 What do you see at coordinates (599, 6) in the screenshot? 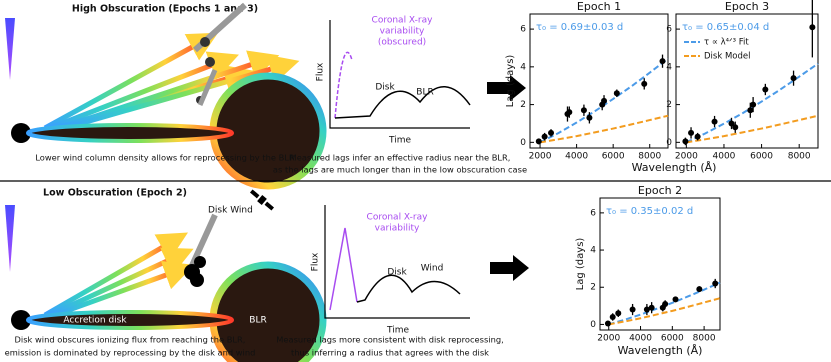
I see `chart-title: Epoch 1` at bounding box center [599, 6].